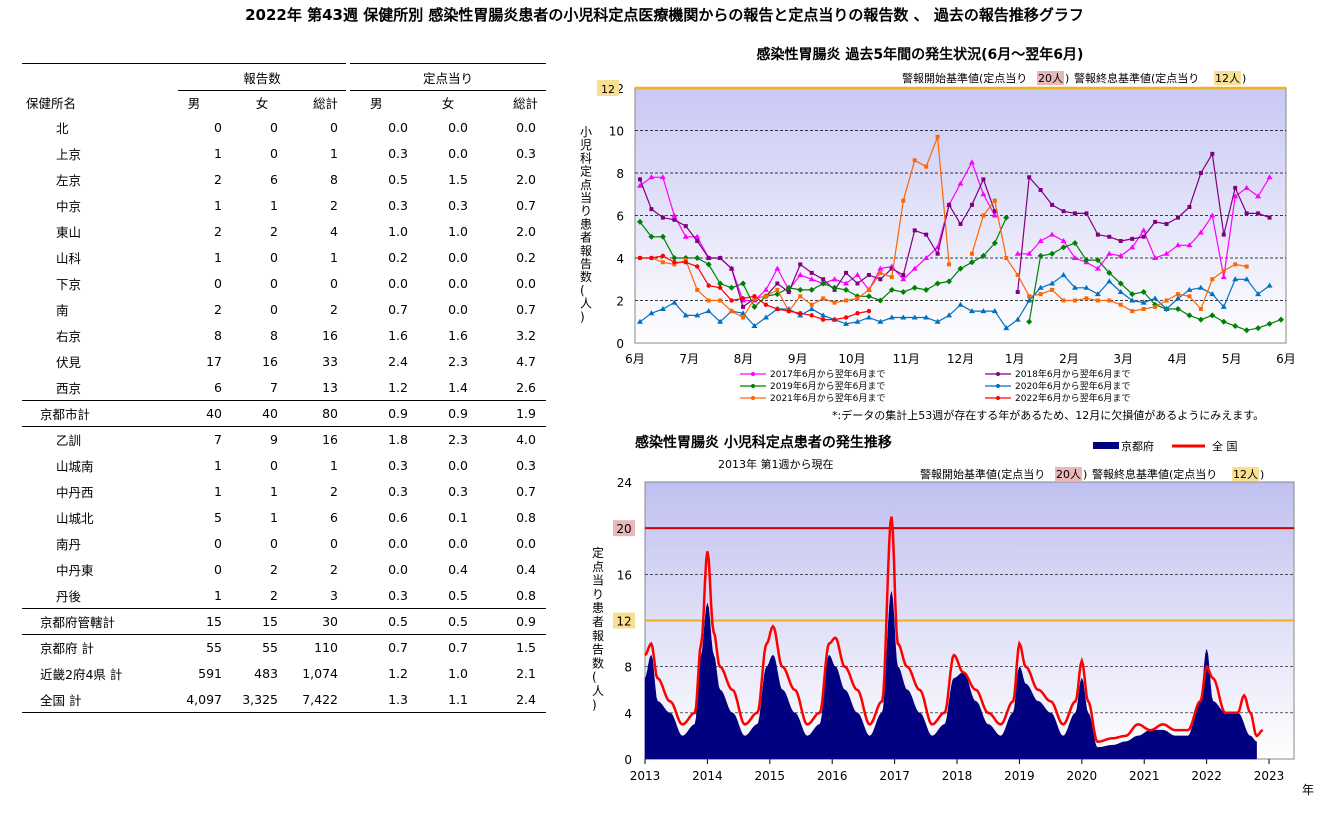  I want to click on table-row: 中丹西 1 1 2 0.3 0.3 0.7, so click(284, 492).